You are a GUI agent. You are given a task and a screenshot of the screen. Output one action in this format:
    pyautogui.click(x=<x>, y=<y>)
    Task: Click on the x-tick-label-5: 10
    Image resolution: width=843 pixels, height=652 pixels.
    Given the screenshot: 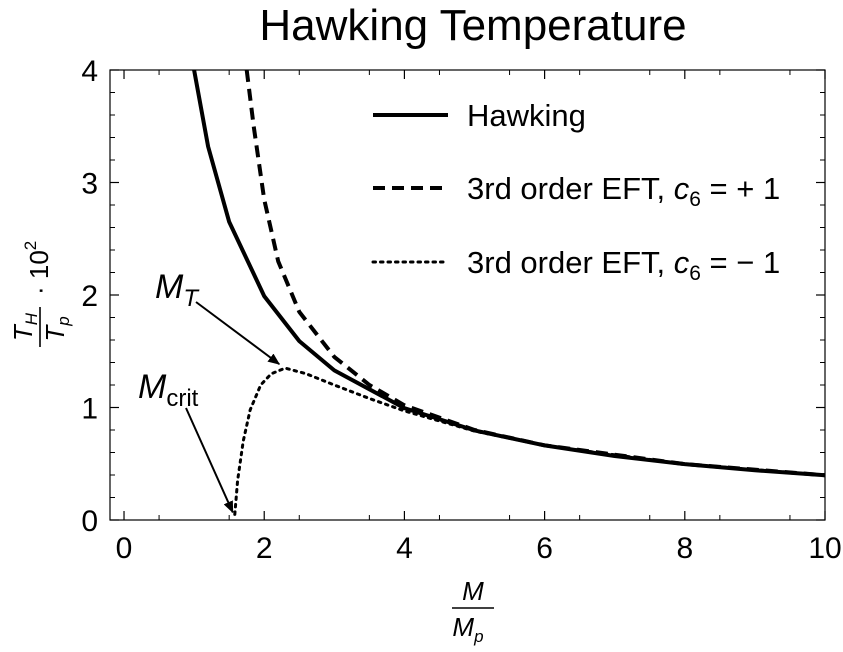 What is the action you would take?
    pyautogui.click(x=824, y=548)
    